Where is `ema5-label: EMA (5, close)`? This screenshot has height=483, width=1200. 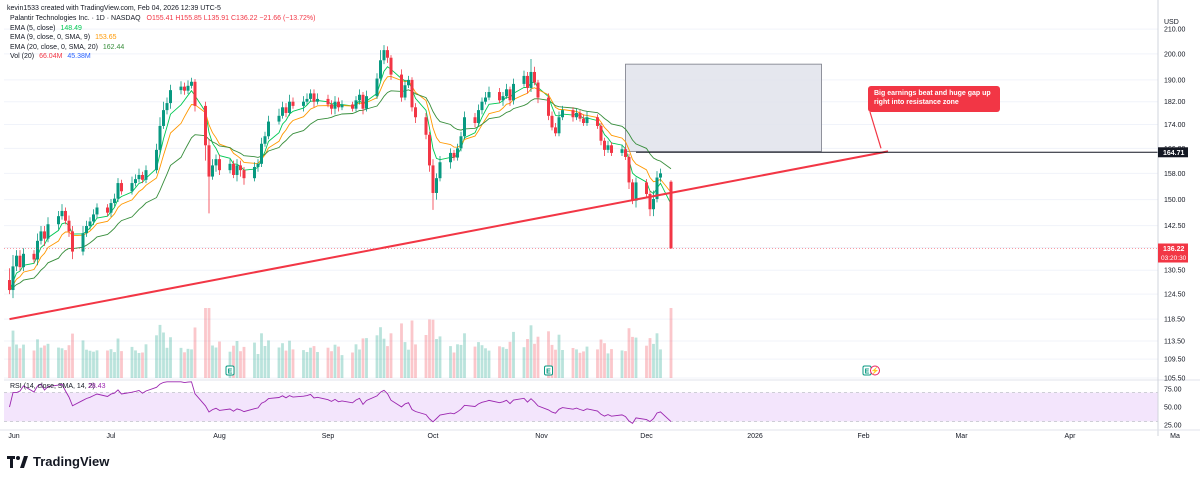
ema5-label: EMA (5, close) is located at coordinates (33, 28).